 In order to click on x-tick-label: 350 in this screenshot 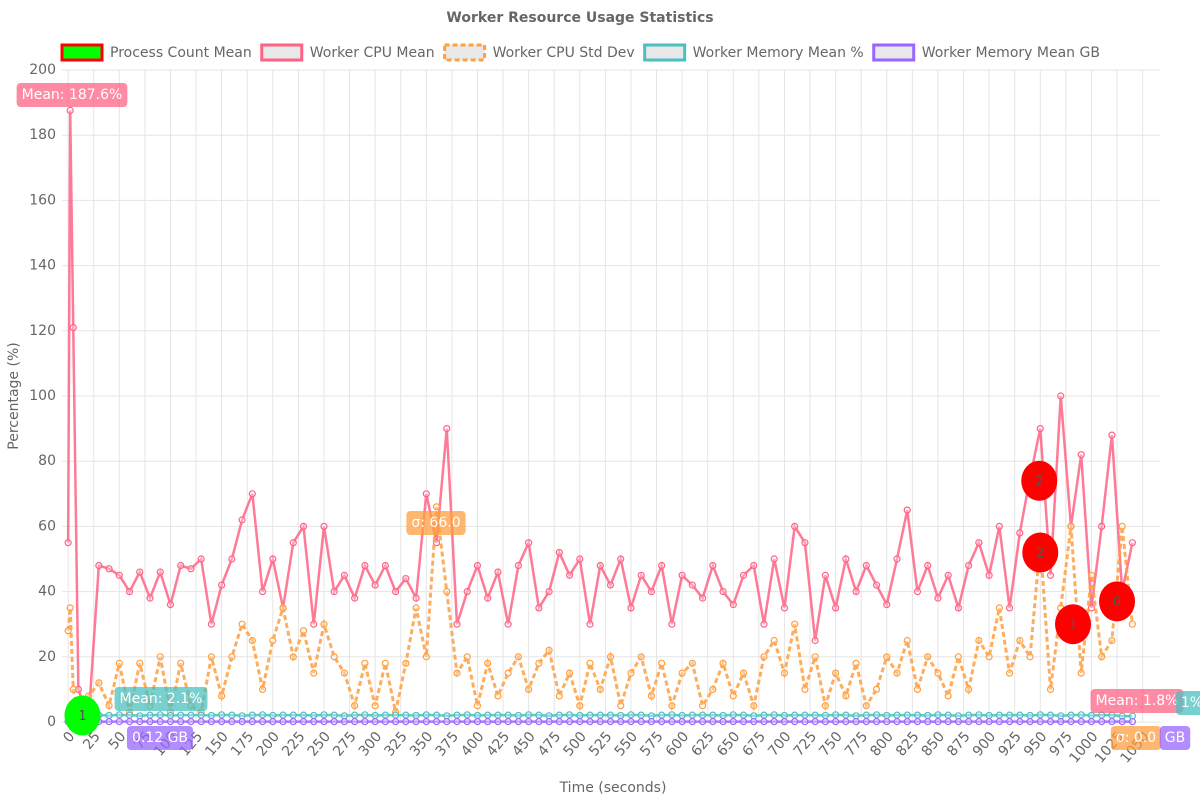, I will do `click(421, 744)`.